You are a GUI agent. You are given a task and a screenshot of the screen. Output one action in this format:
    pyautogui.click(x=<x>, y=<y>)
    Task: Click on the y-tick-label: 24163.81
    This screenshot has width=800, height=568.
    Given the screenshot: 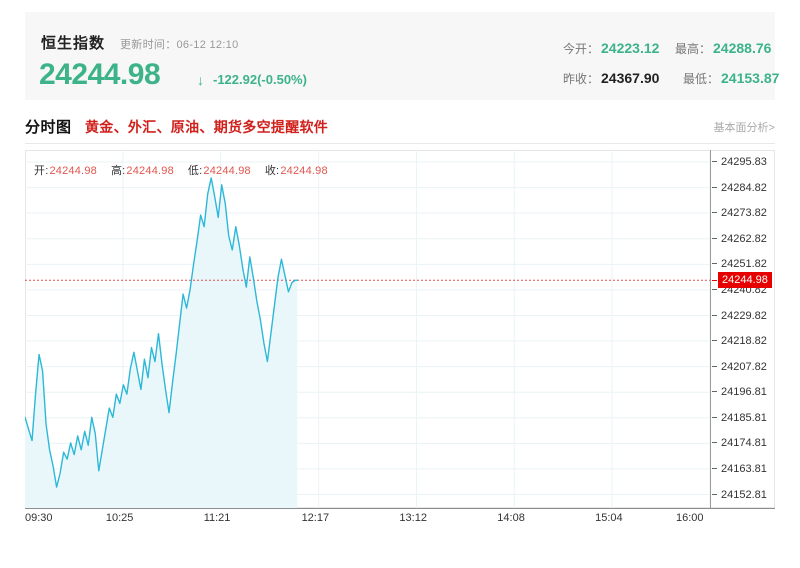 What is the action you would take?
    pyautogui.click(x=744, y=468)
    